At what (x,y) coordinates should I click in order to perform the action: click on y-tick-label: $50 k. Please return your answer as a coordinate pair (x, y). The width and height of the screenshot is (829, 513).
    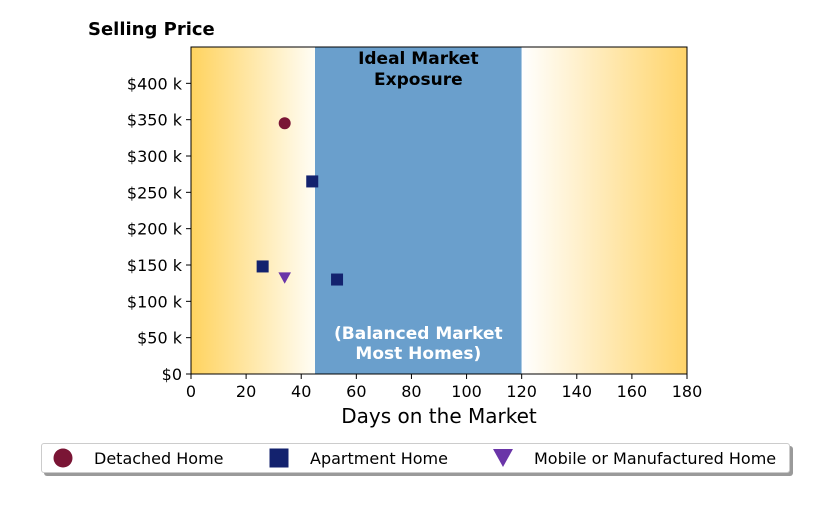
    Looking at the image, I should click on (160, 338).